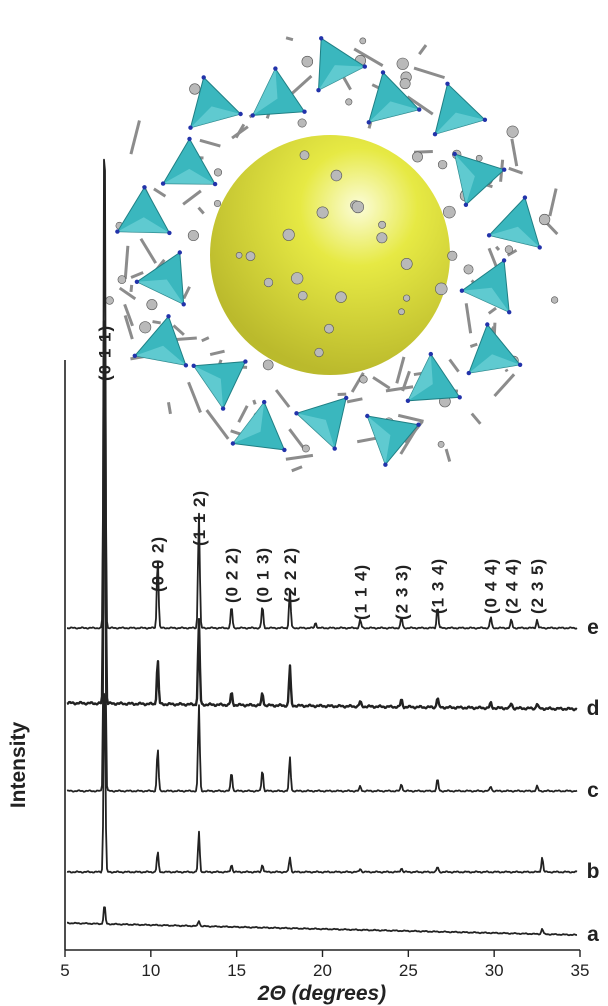 The height and width of the screenshot is (1006, 608). What do you see at coordinates (322, 970) in the screenshot?
I see `x-tick-label: 20` at bounding box center [322, 970].